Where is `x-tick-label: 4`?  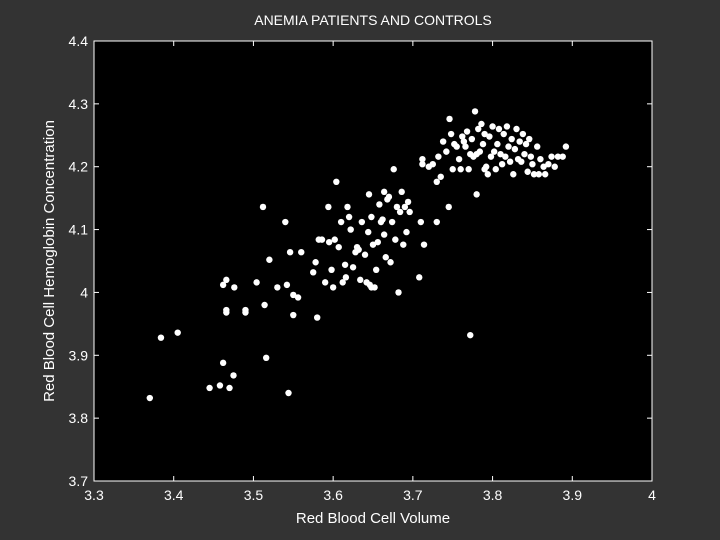
x-tick-label: 4 is located at coordinates (652, 495).